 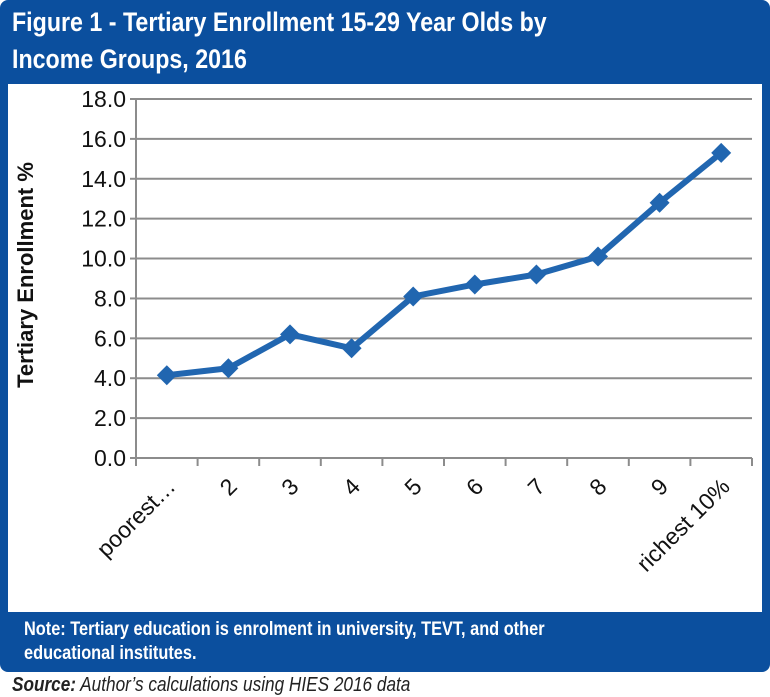 I want to click on y-tick-label: 2.0, so click(x=110, y=418).